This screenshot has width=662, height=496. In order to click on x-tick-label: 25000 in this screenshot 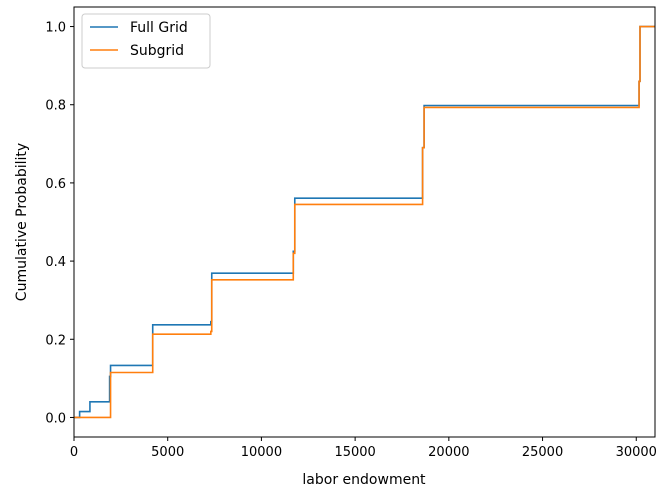, I will do `click(542, 452)`.